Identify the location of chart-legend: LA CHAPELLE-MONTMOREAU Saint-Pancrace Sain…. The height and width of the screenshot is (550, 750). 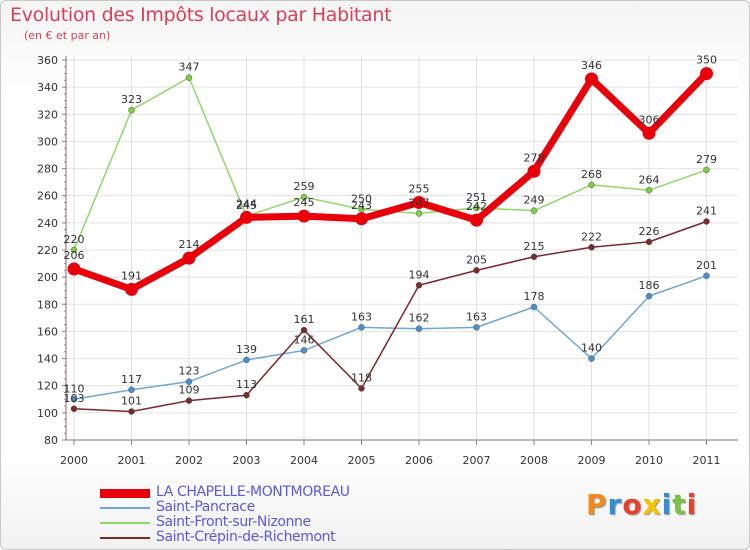
(310, 515).